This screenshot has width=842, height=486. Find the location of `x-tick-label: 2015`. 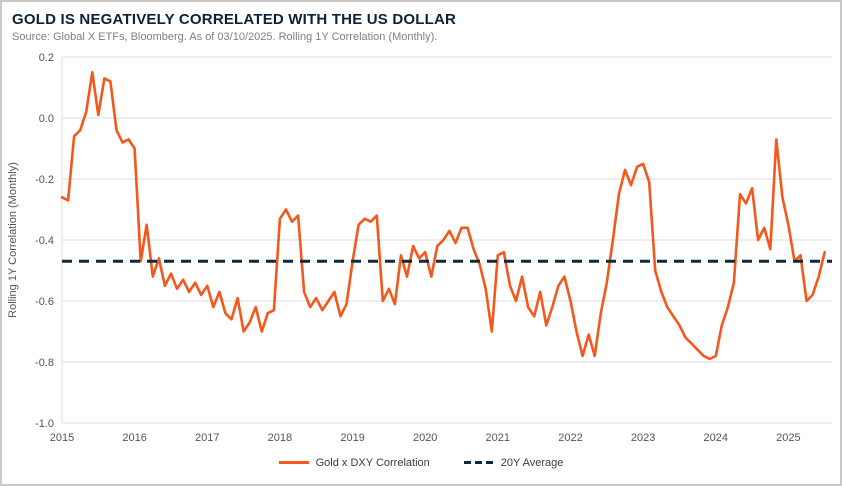

x-tick-label: 2015 is located at coordinates (62, 438).